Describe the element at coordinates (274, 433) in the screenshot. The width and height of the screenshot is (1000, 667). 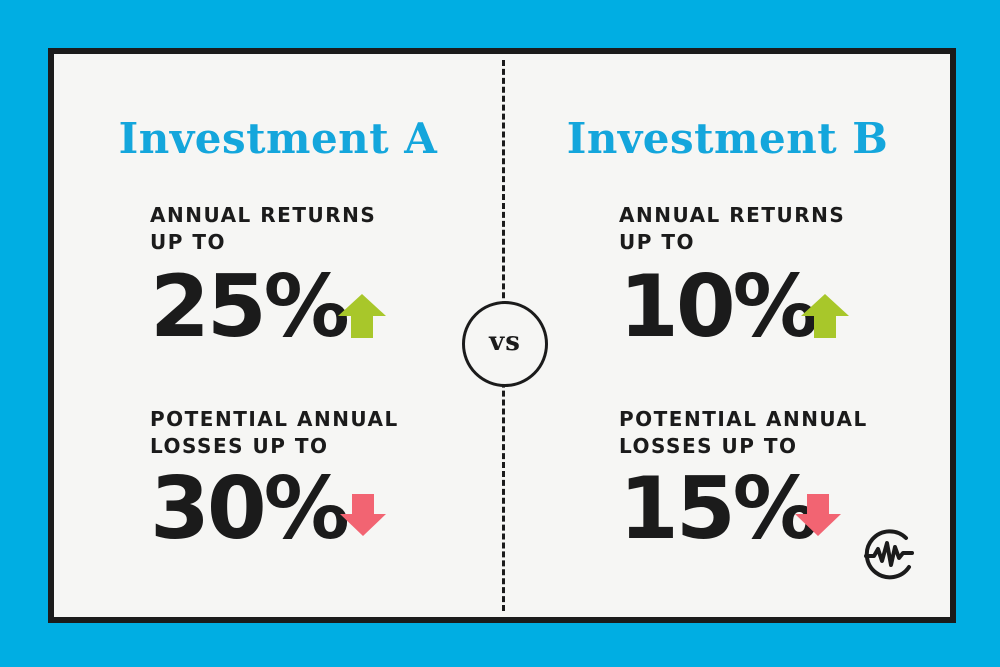
I see `investment-a-losses-label: POTENTIAL ANNUAL LOSSES UP TO` at that location.